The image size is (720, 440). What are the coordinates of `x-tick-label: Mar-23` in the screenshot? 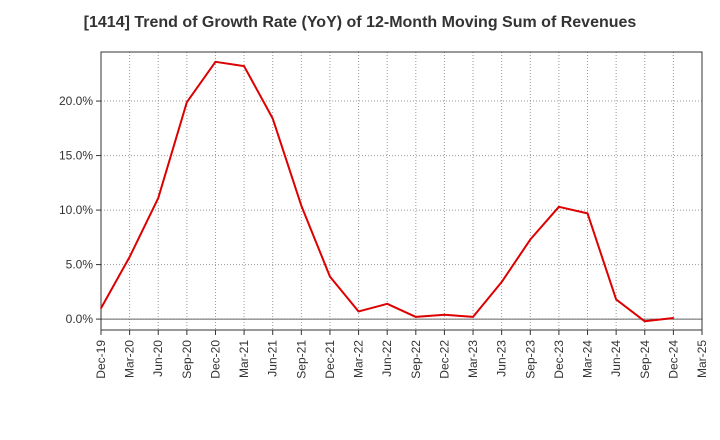 It's located at (473, 359).